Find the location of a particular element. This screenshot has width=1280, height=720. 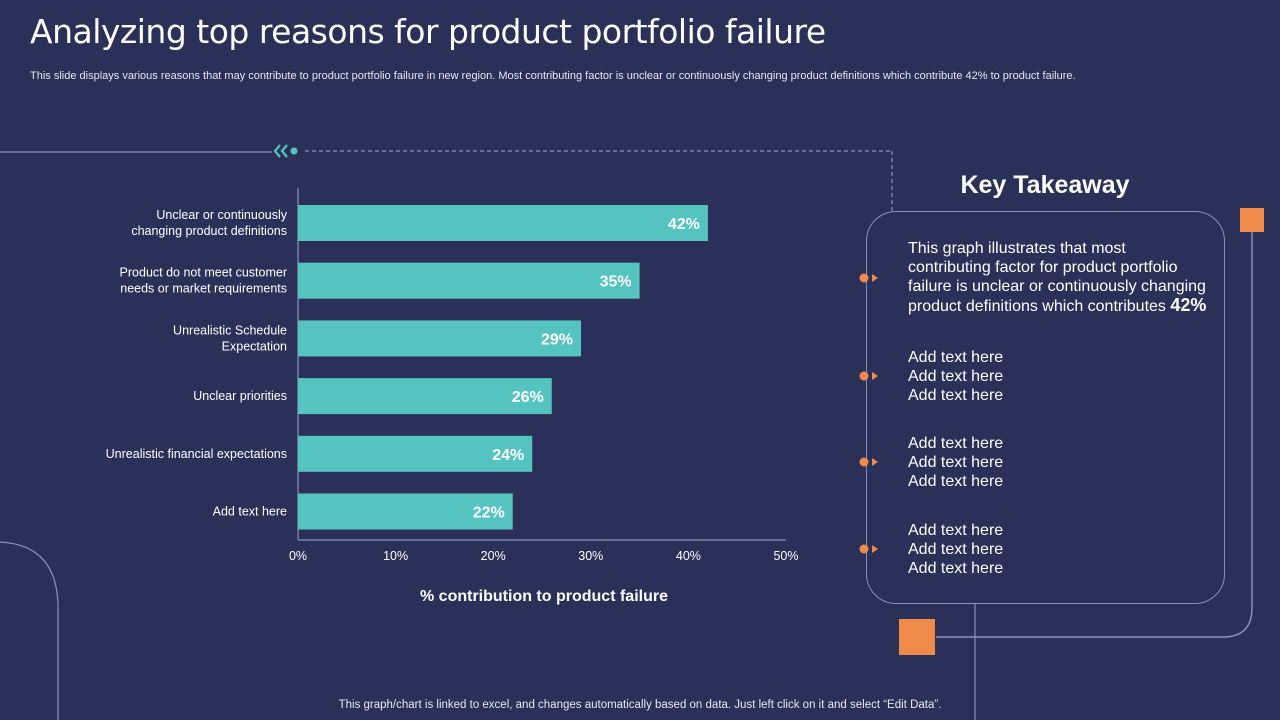

bar-value-label: 26% is located at coordinates (528, 397).